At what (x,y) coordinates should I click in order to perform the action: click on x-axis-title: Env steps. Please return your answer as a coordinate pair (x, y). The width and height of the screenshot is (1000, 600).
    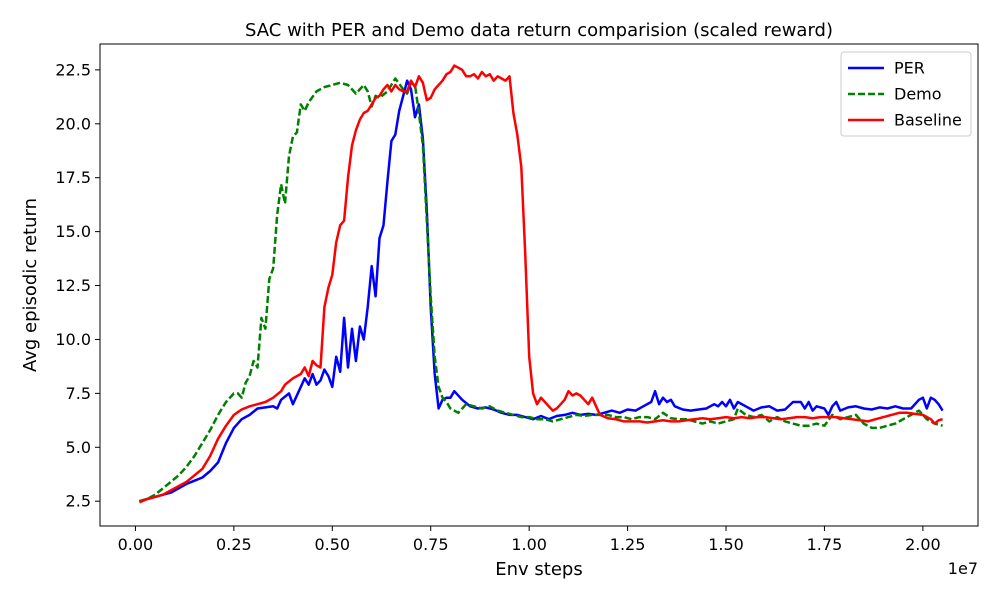
    Looking at the image, I should click on (538, 569).